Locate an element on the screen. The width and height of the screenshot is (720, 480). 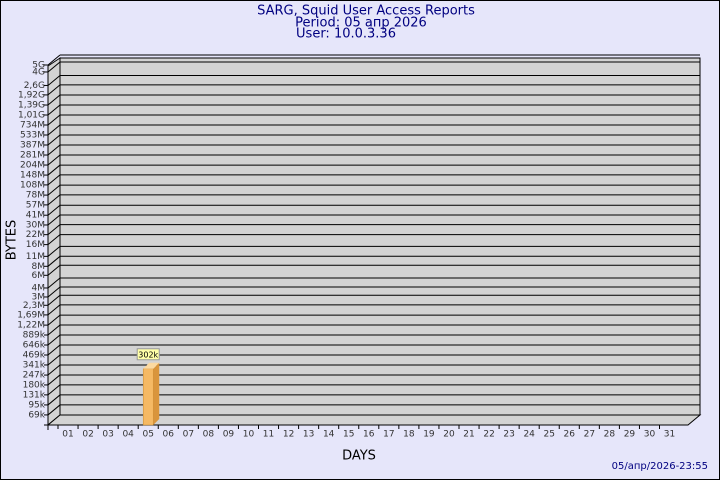
y-tick-label: 889k is located at coordinates (34, 336).